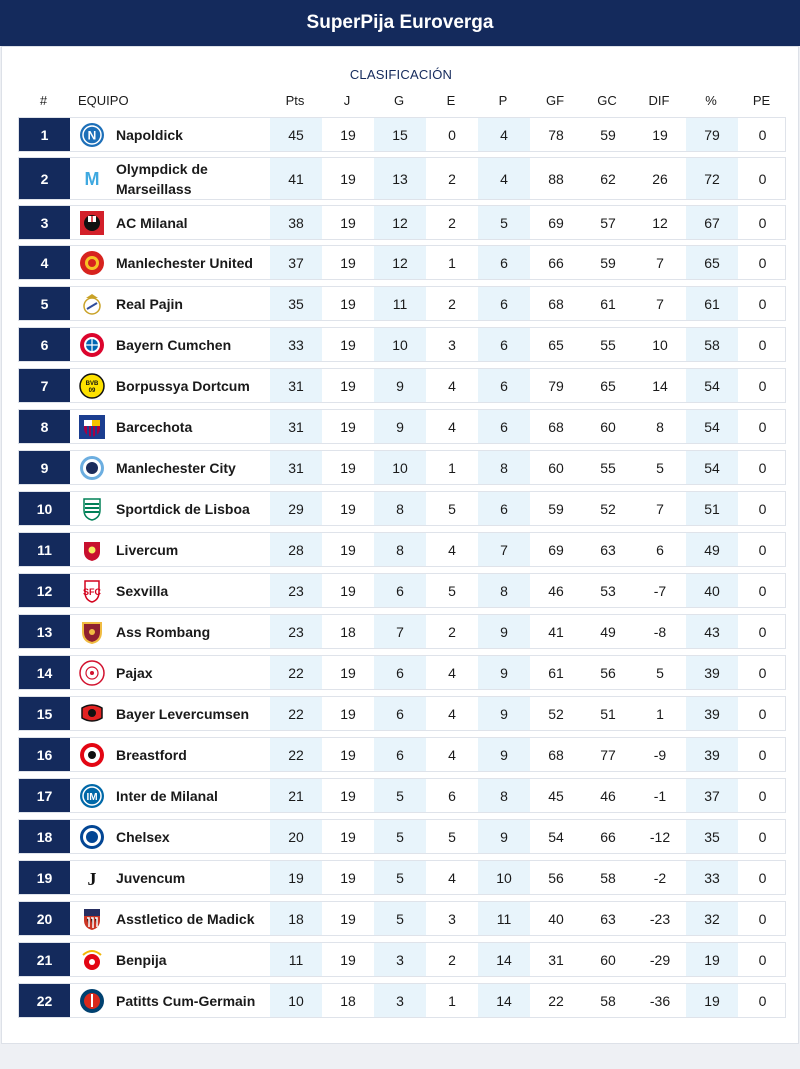  Describe the element at coordinates (452, 508) in the screenshot. I see `stat-e: 5` at that location.